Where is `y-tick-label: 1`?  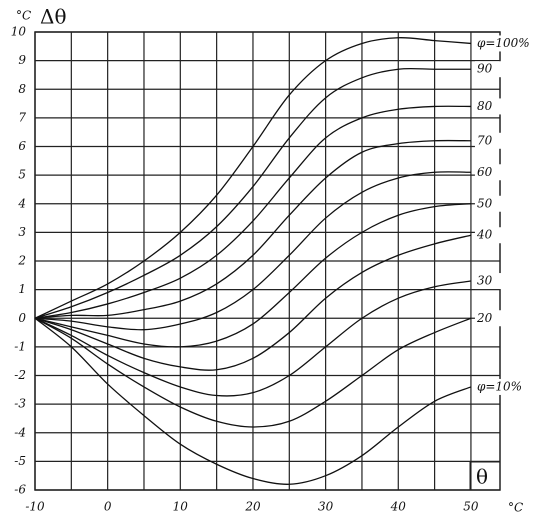 y-tick-label: 1 is located at coordinates (22, 289).